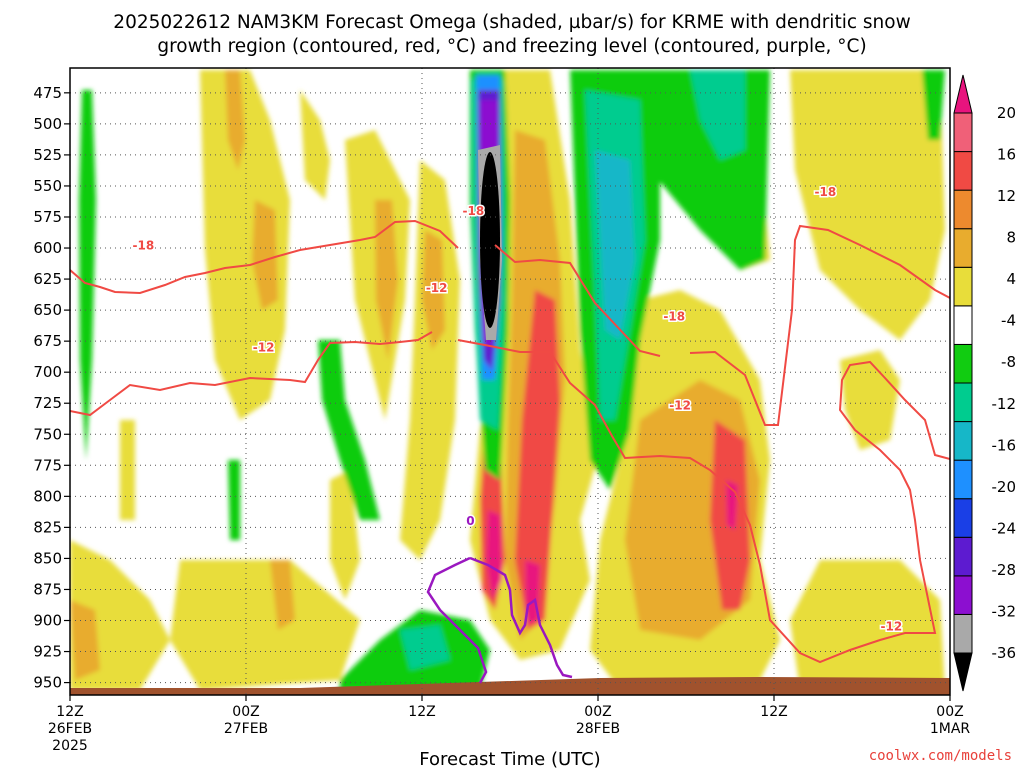  I want to click on colorbar-label: -36, so click(1004, 653).